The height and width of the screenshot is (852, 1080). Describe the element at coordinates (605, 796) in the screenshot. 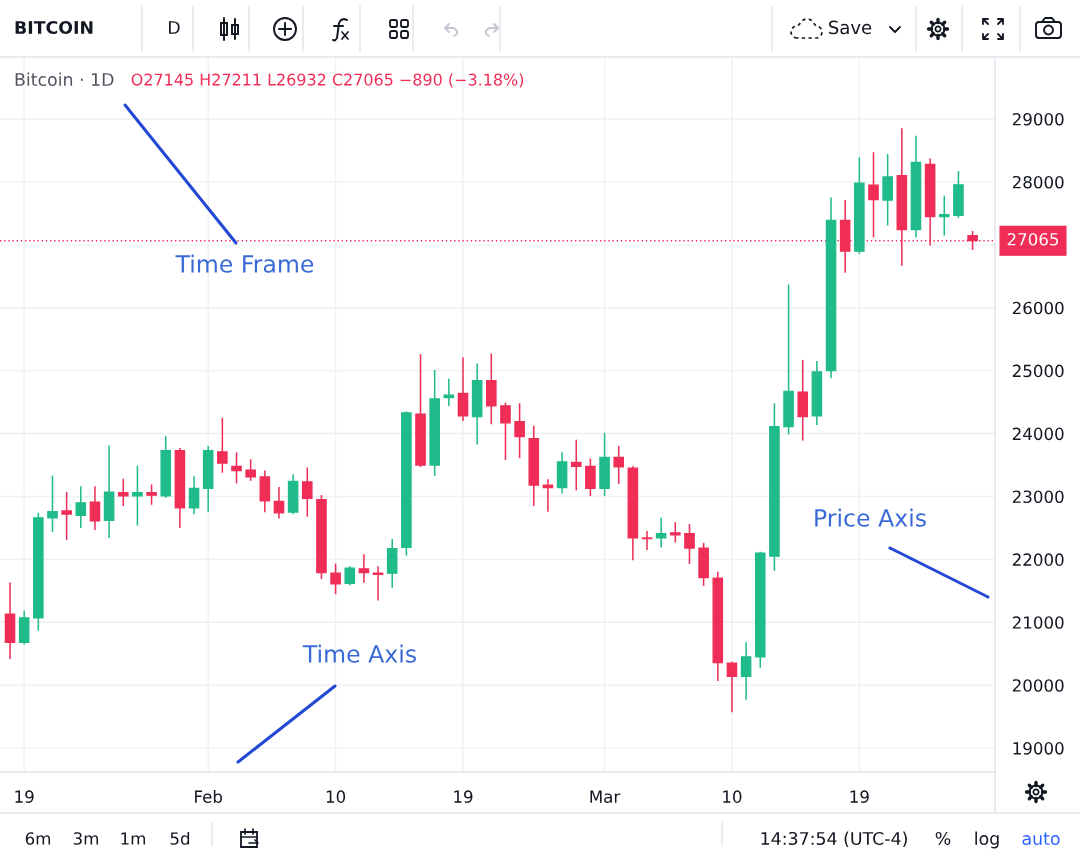

I see `x-tick-label: Mar` at that location.